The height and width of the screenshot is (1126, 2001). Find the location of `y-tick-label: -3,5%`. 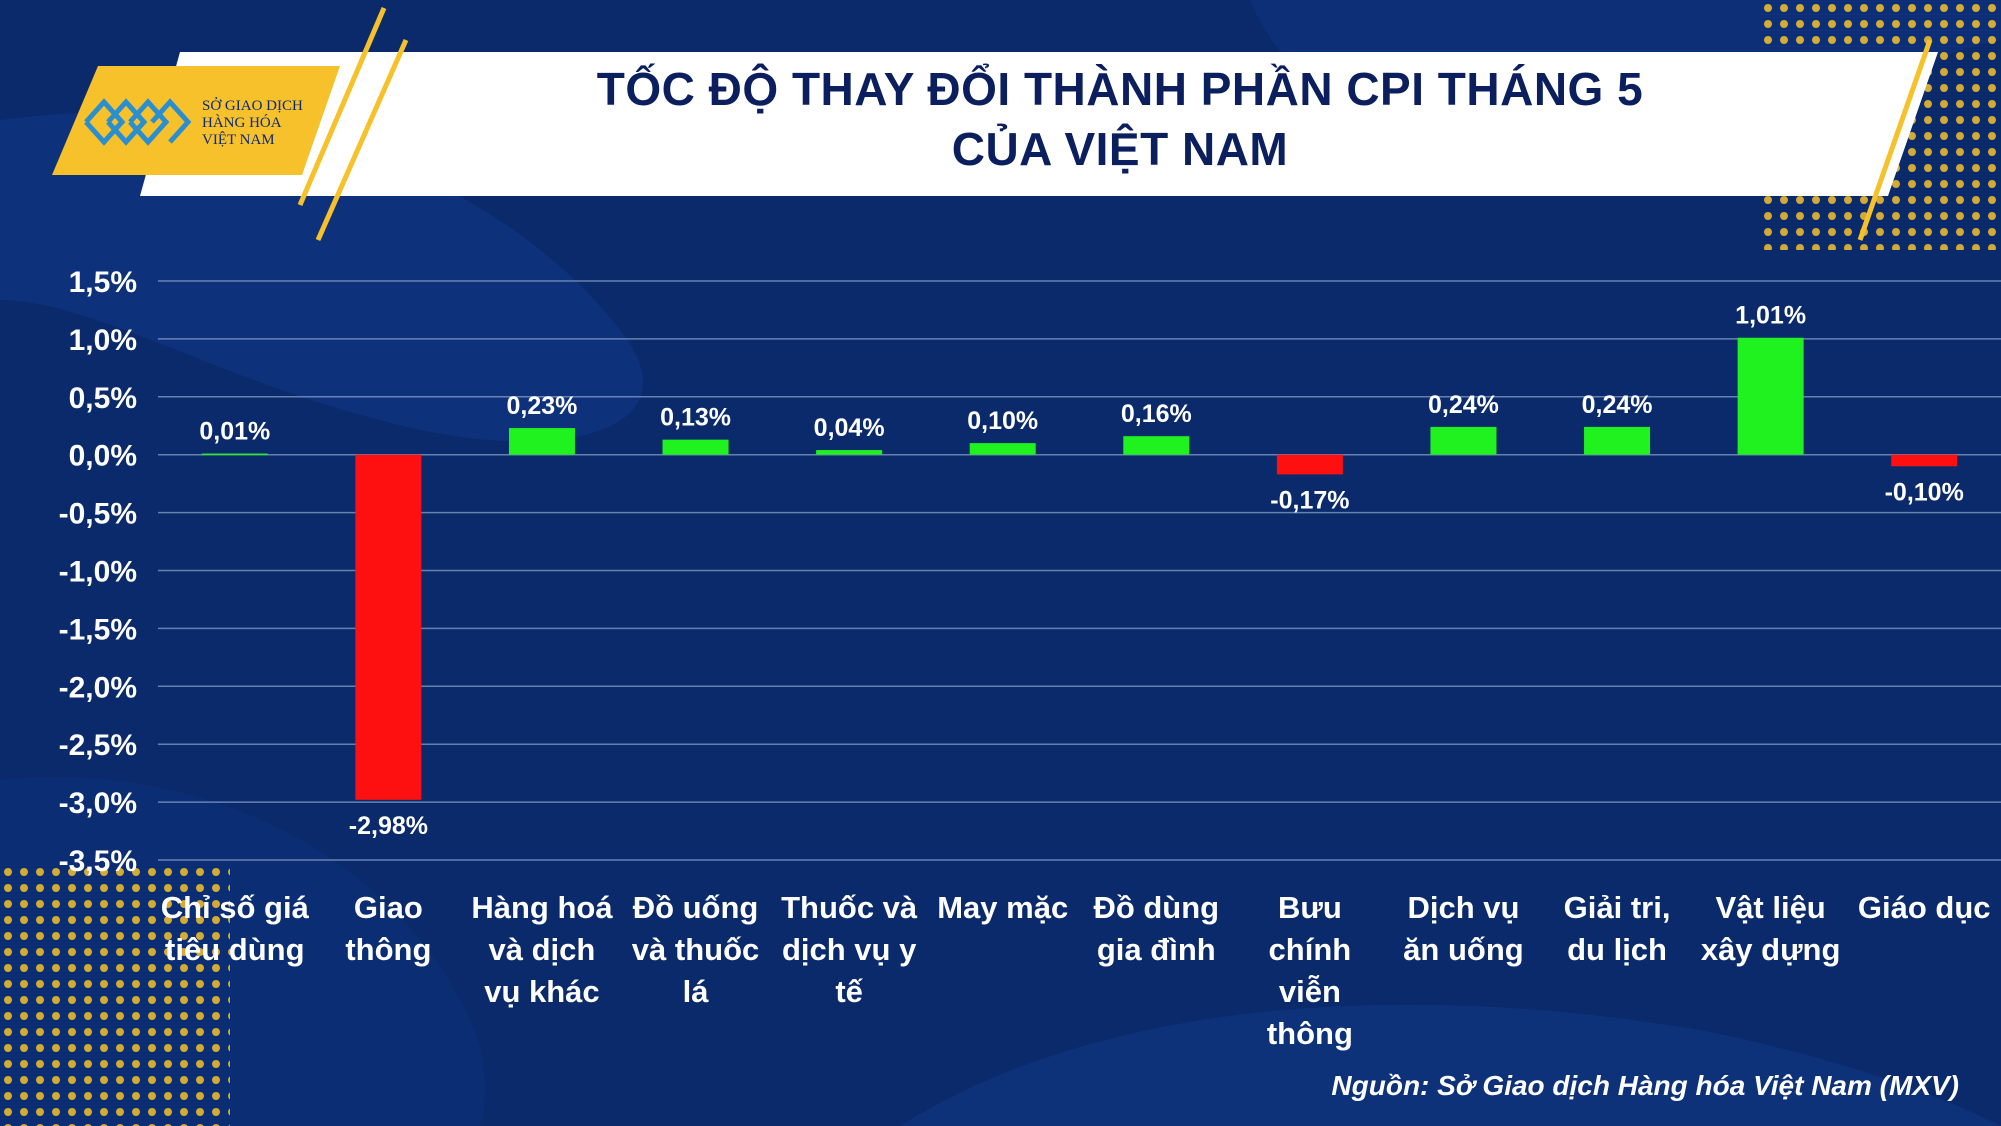

y-tick-label: -3,5% is located at coordinates (98, 861).